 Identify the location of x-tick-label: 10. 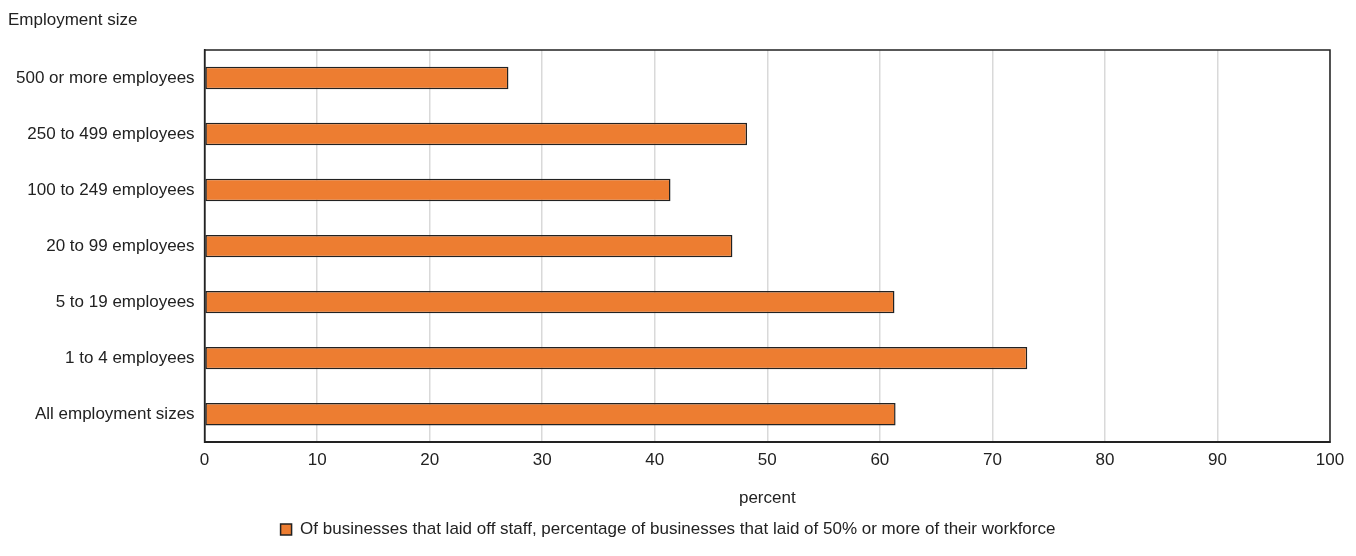
(317, 460).